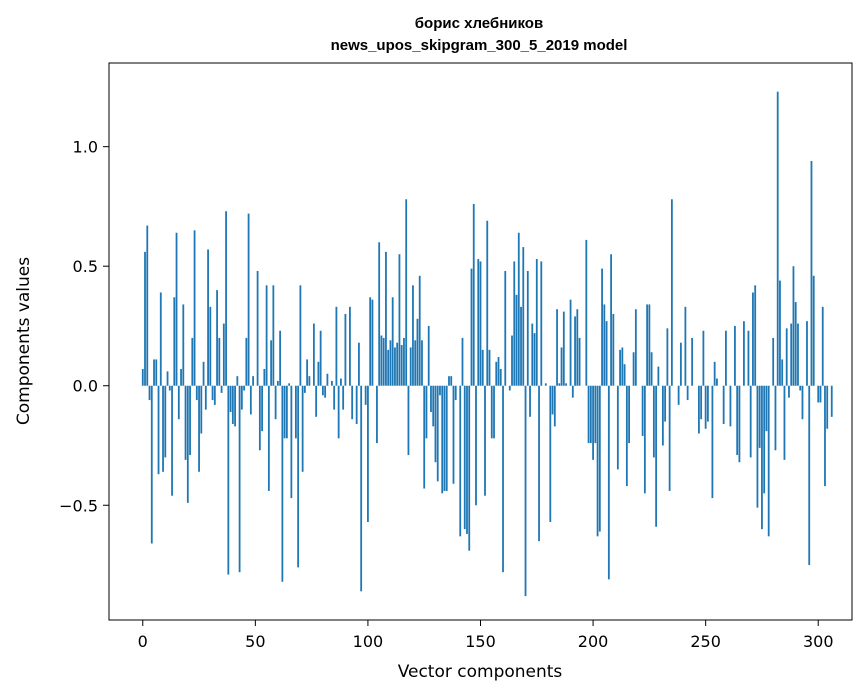 The image size is (867, 696). I want to click on y-tick-label: 1.0, so click(85, 147).